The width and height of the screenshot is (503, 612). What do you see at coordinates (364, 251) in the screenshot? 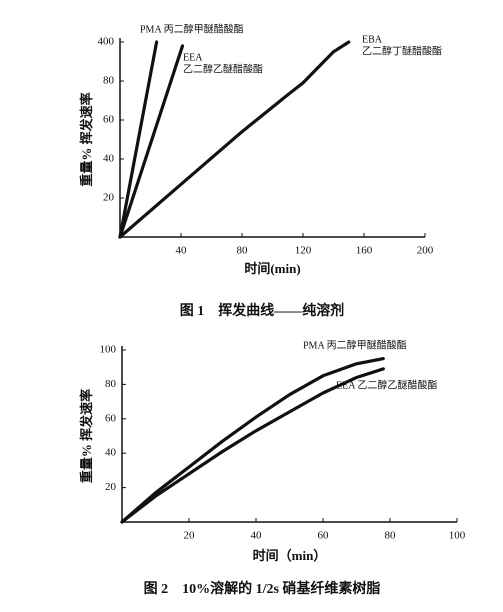
I see `x-tick-label: 160` at bounding box center [364, 251].